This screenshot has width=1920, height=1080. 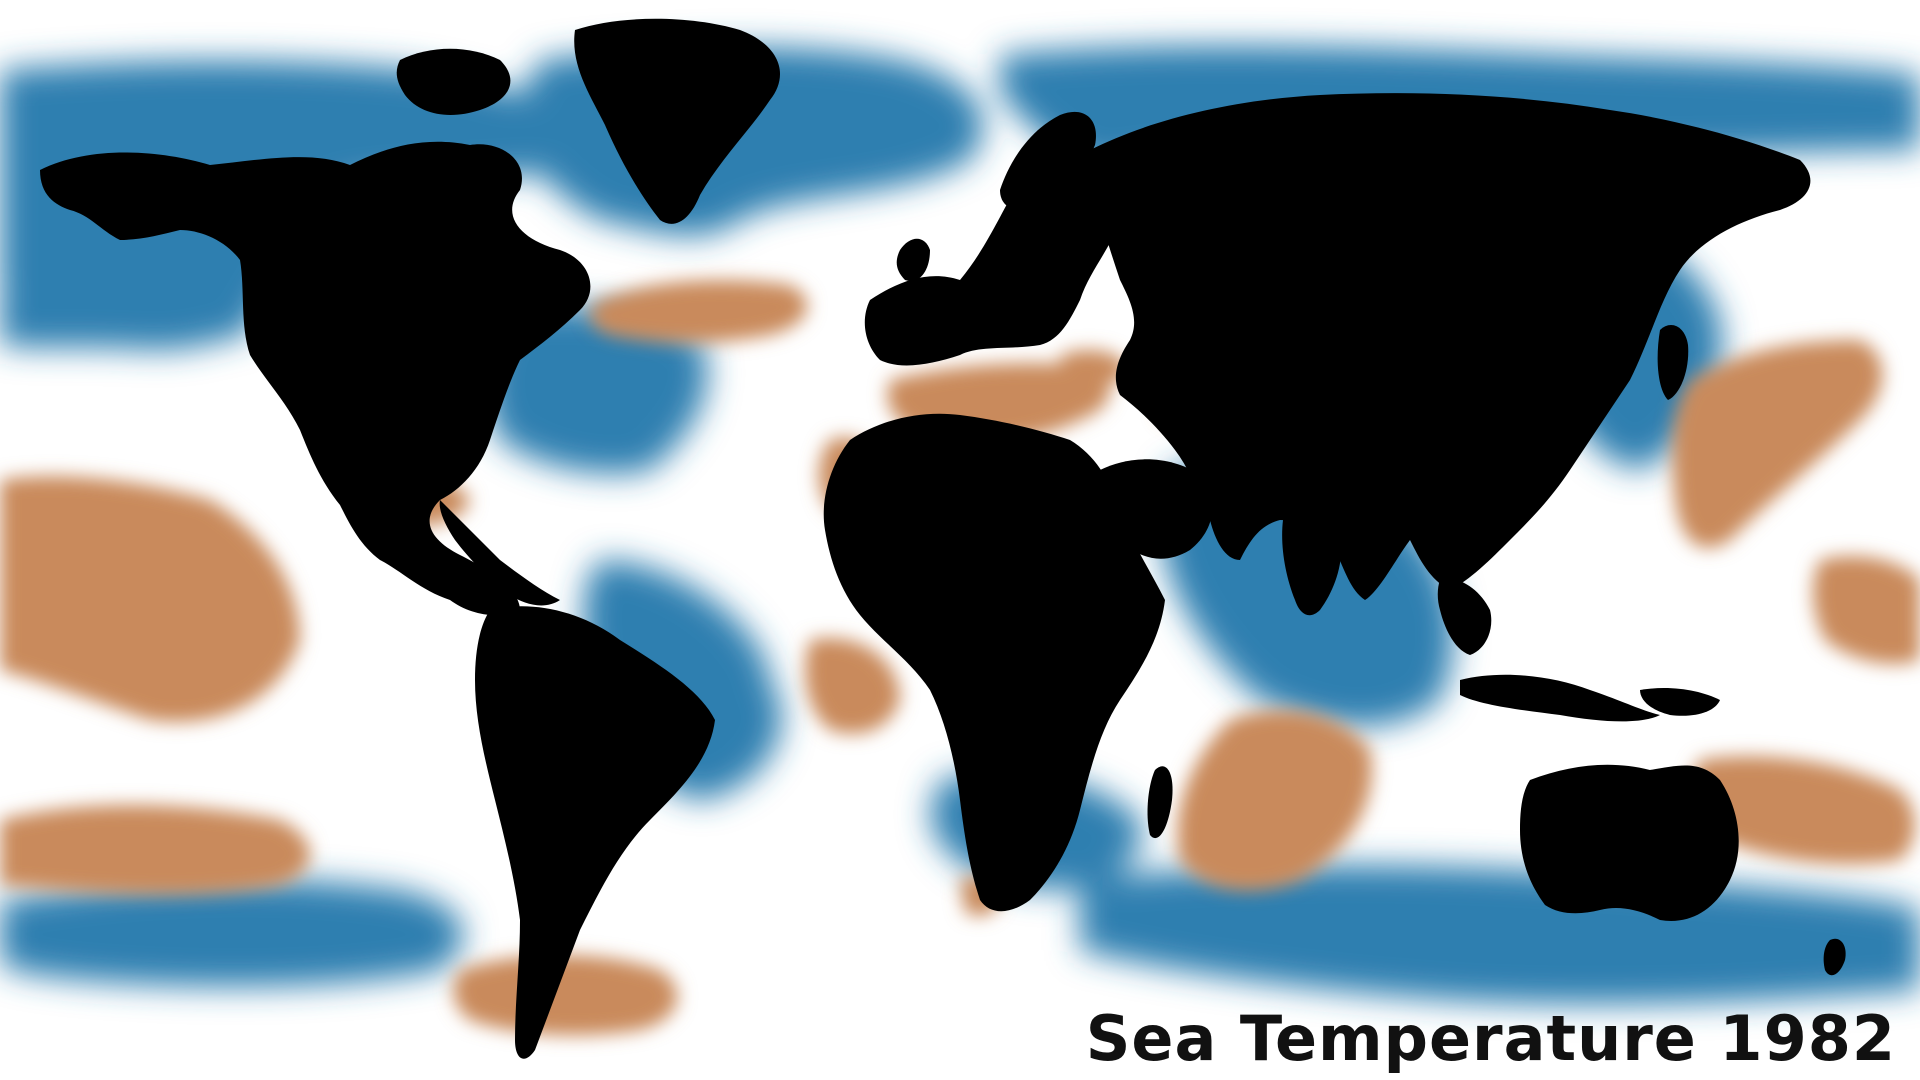 What do you see at coordinates (597, 390) in the screenshot?
I see `cold-region-mid-atlantic` at bounding box center [597, 390].